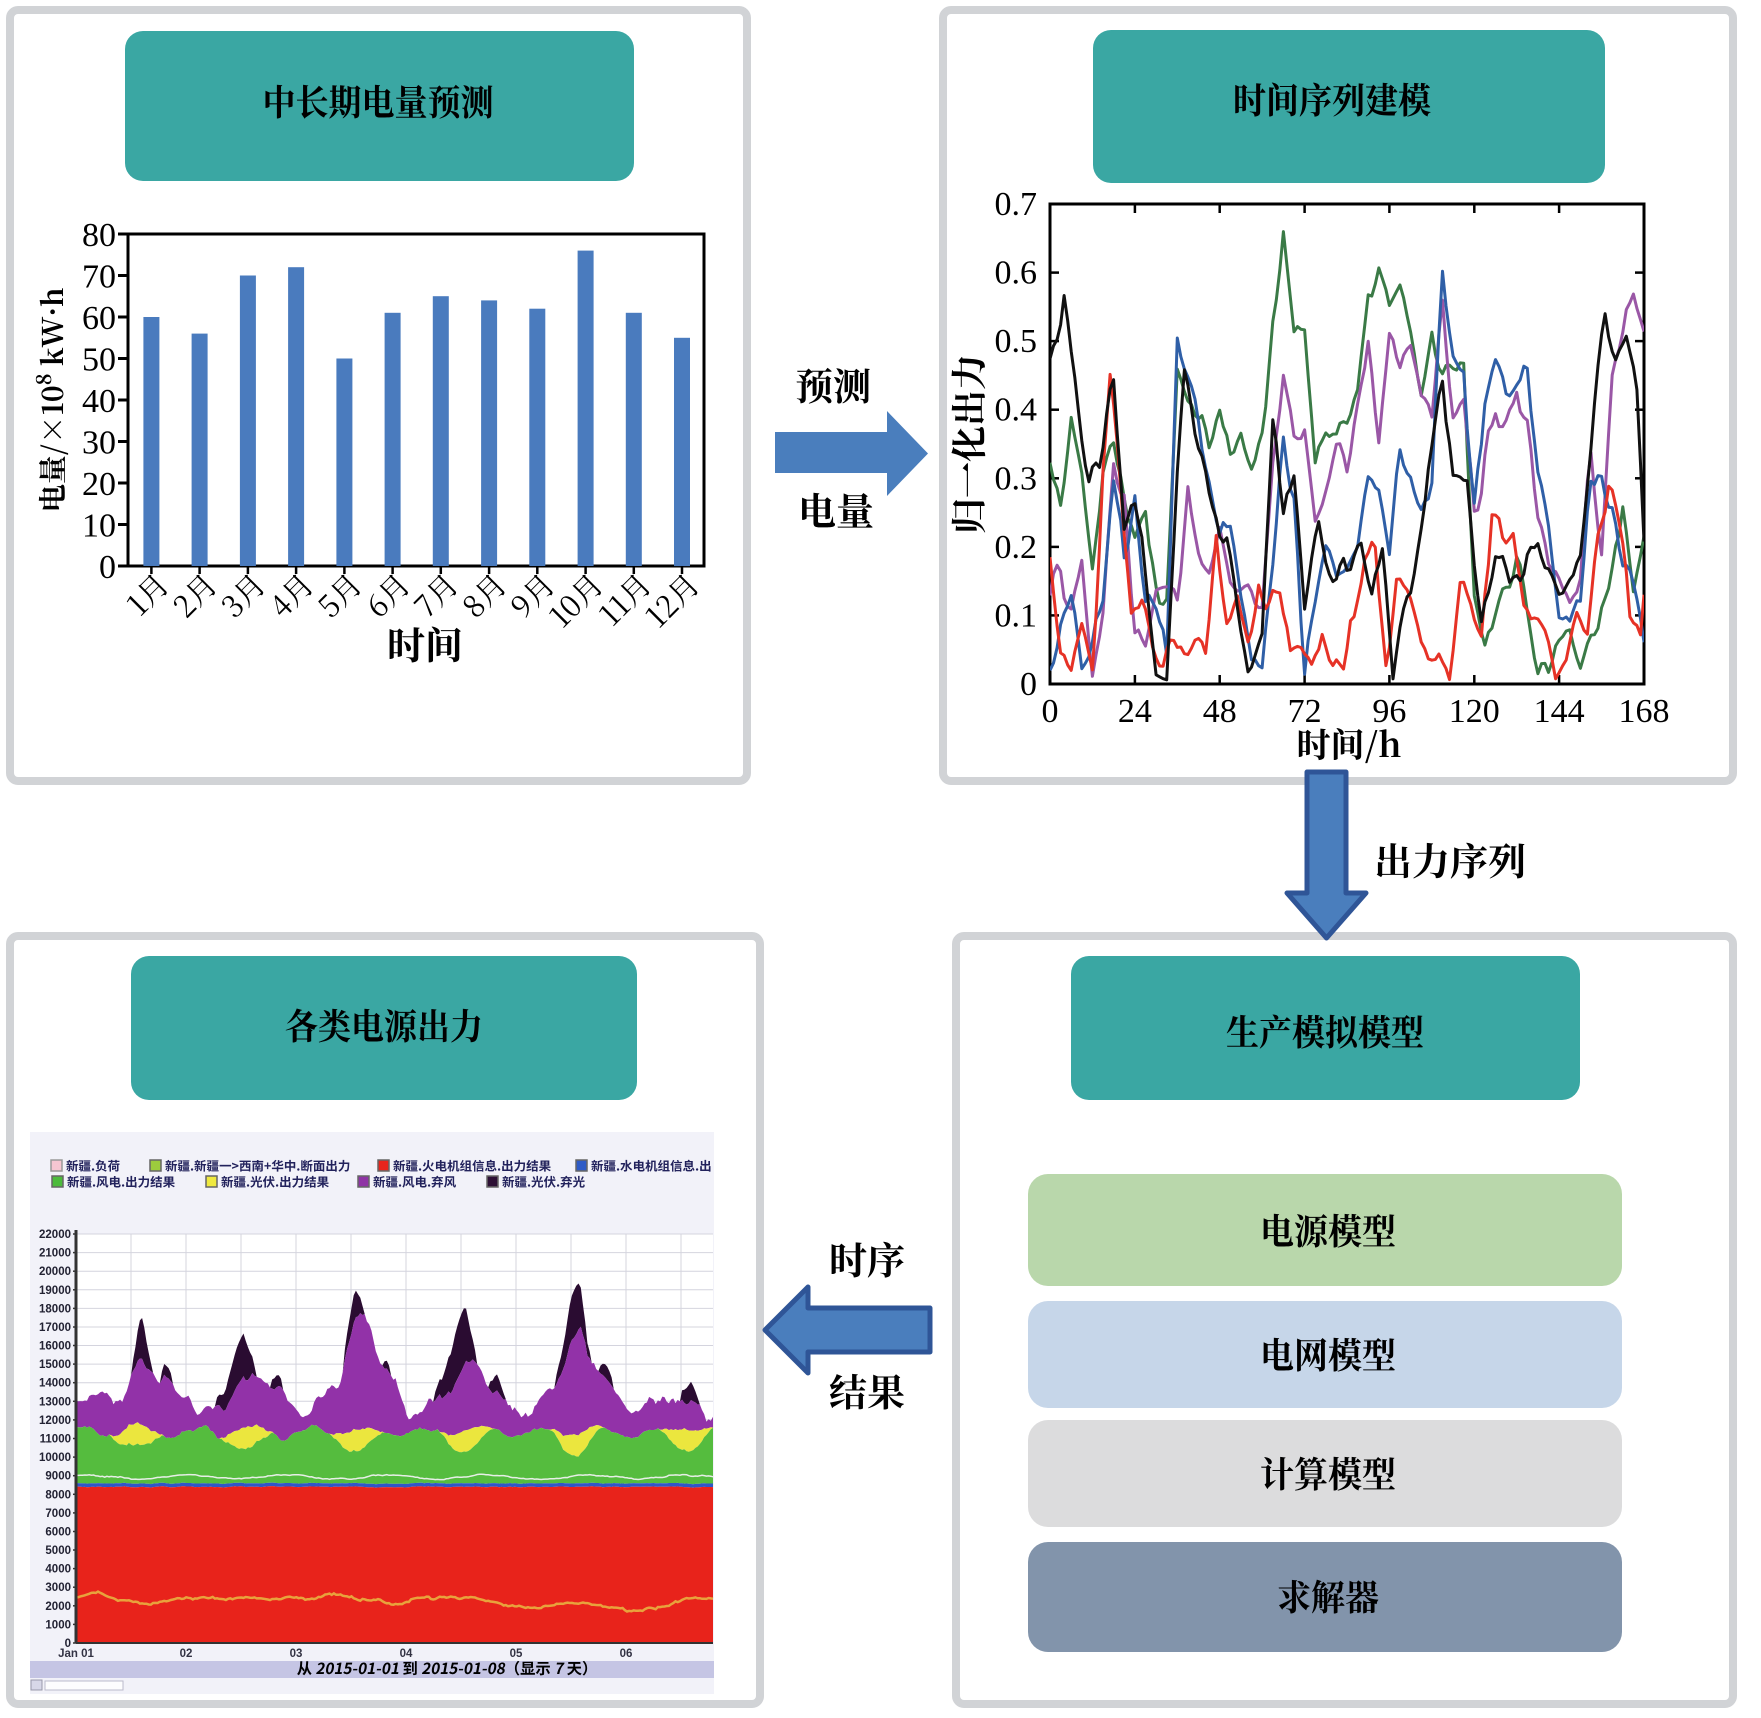  Describe the element at coordinates (99, 235) in the screenshot. I see `svg-text: 80` at that location.